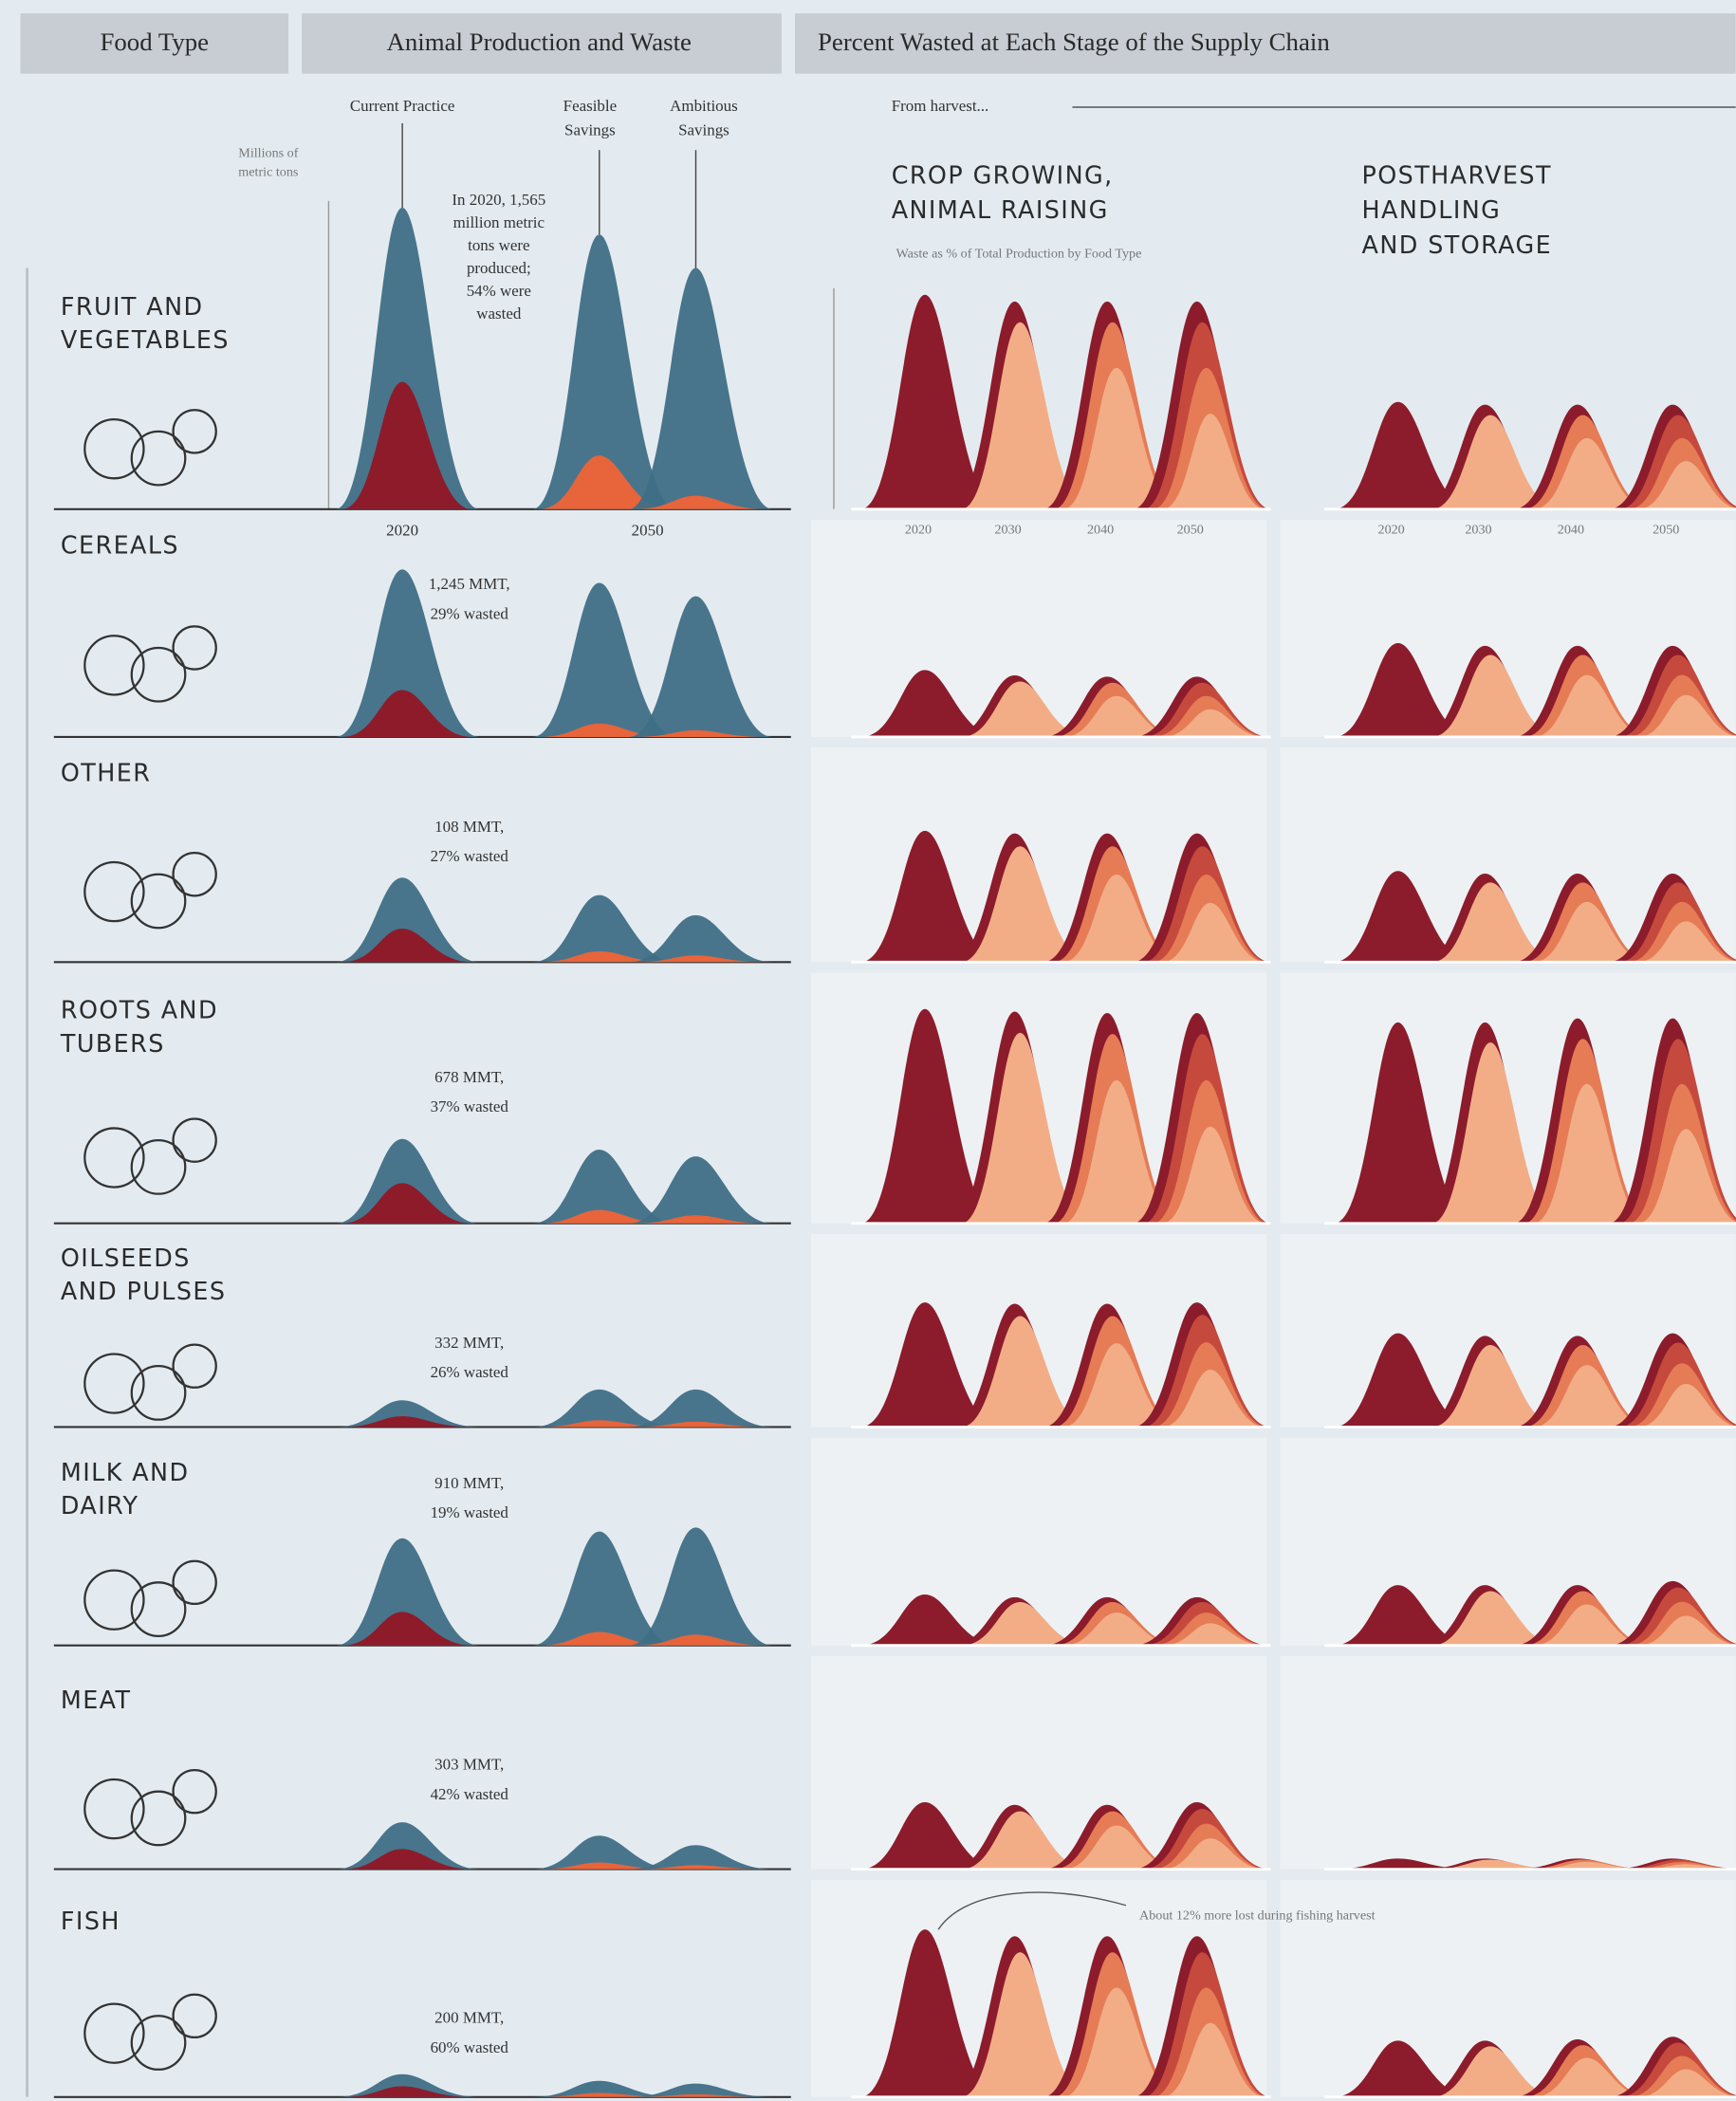 The image size is (1736, 2101). Describe the element at coordinates (154, 43) in the screenshot. I see `header-bar` at that location.